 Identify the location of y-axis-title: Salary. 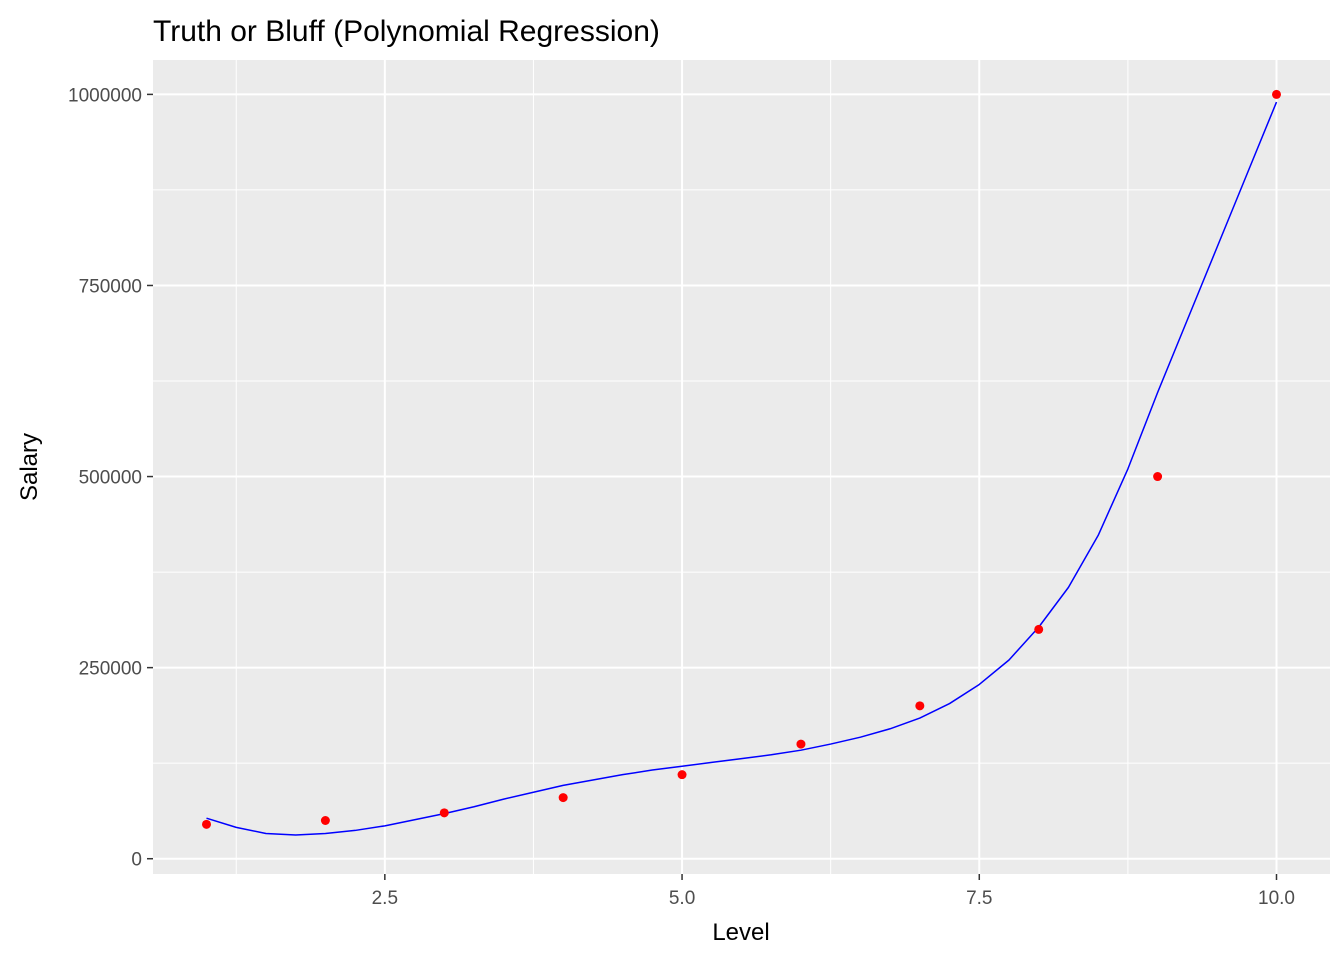
(29, 467).